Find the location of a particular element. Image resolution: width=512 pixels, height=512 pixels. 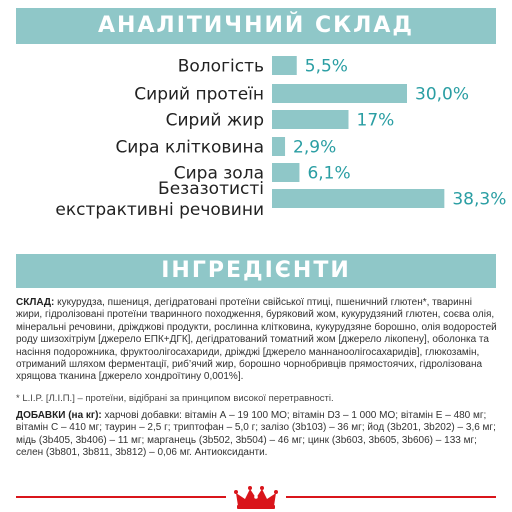

category-label: Сирий жир is located at coordinates (215, 121).